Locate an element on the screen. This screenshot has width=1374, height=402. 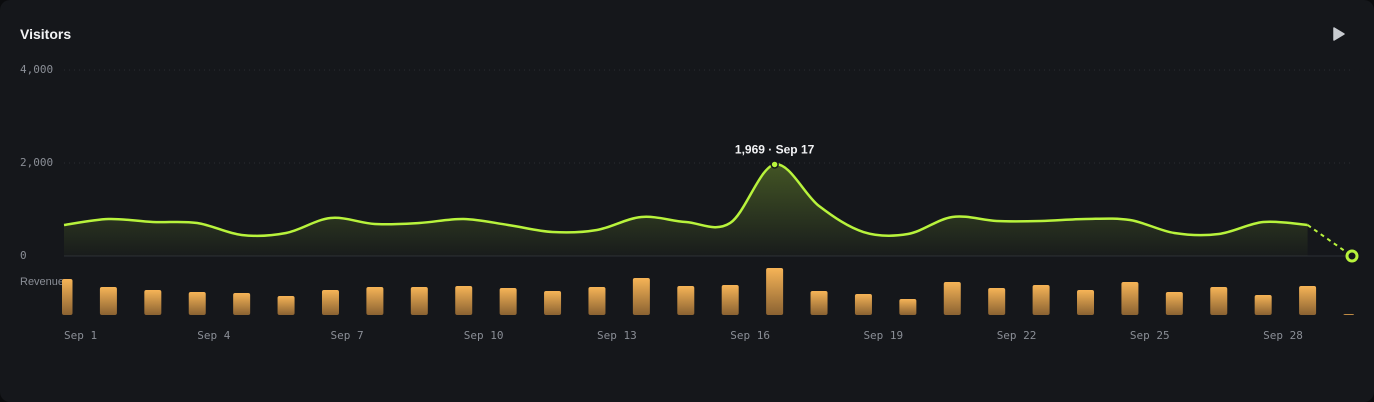
x-tick-label: Sep 13 is located at coordinates (617, 335).